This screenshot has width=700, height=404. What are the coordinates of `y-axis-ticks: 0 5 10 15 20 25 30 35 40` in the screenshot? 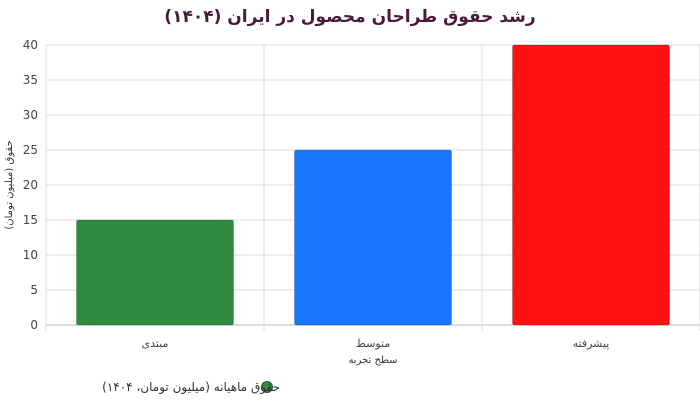 It's located at (30, 185).